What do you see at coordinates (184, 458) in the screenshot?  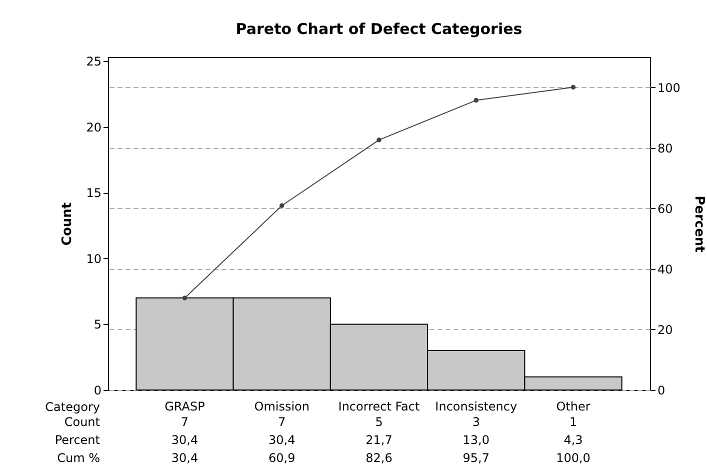 I see `data-label: 30,4` at bounding box center [184, 458].